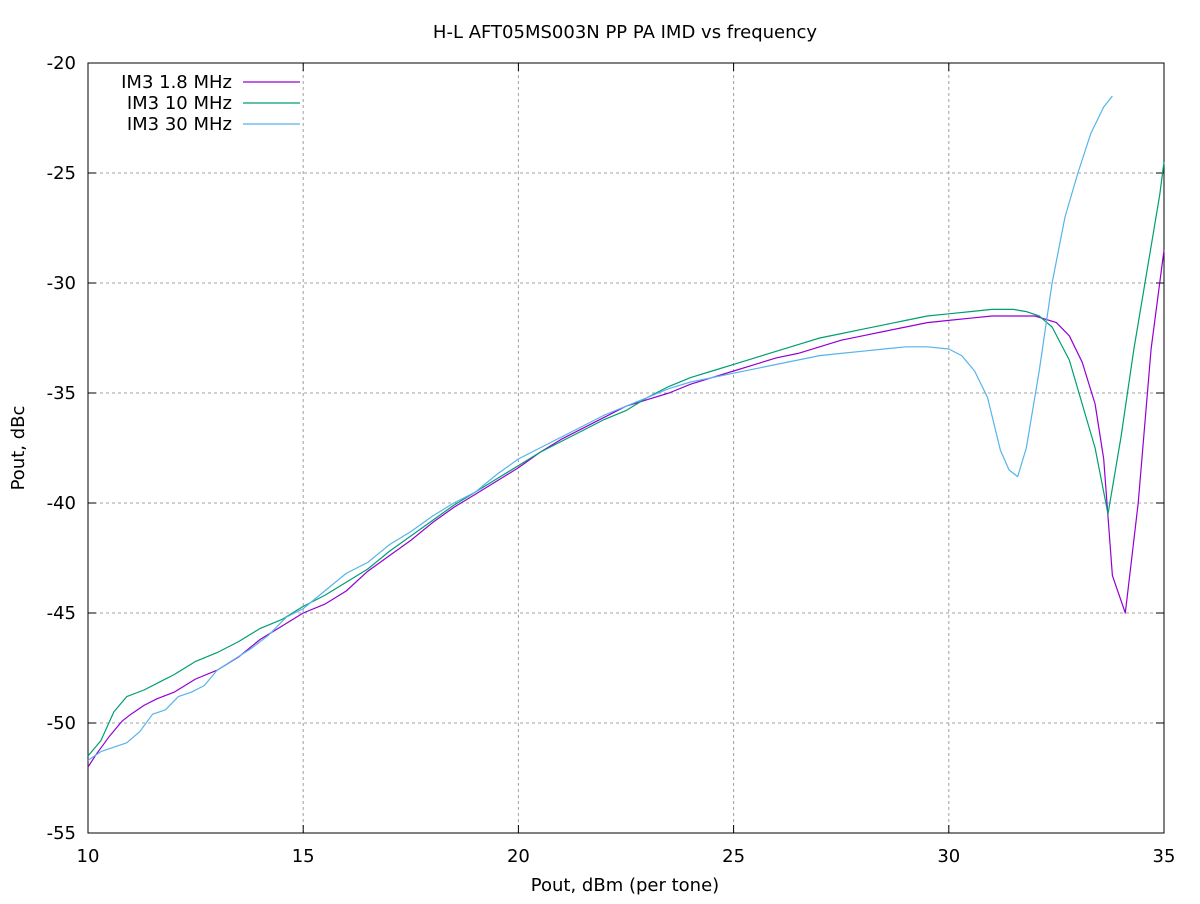  I want to click on legend-label-im3-10-mhz: IM3 10 MHz, so click(179, 103).